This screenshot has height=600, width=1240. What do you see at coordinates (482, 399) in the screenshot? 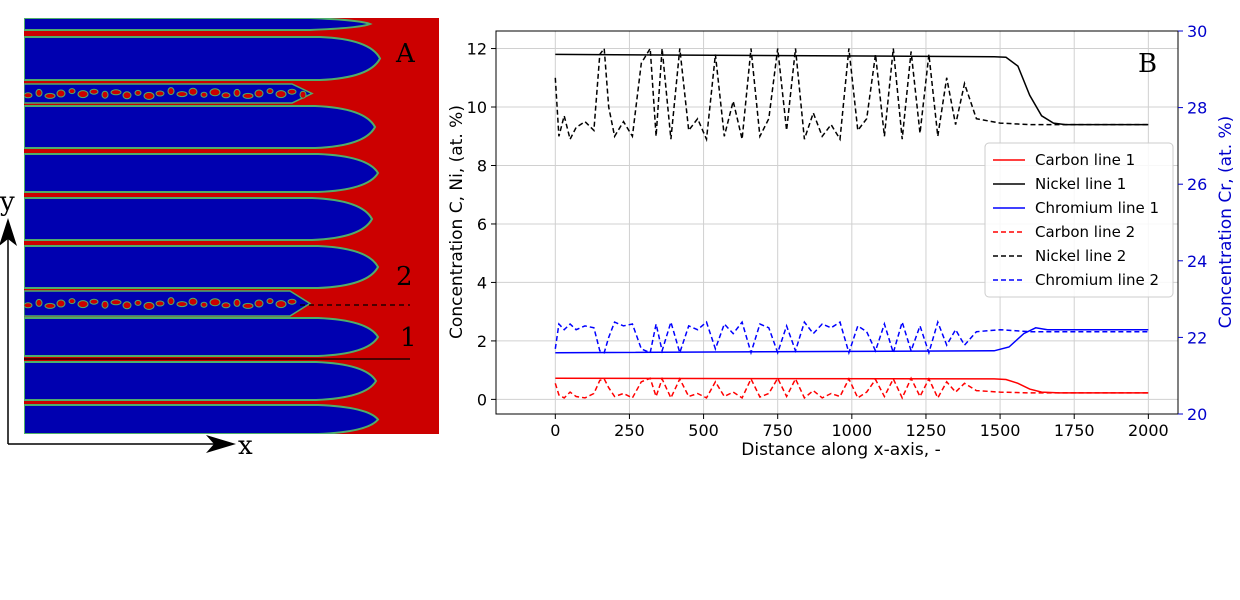
I see `y-tick-label: 0` at bounding box center [482, 399].